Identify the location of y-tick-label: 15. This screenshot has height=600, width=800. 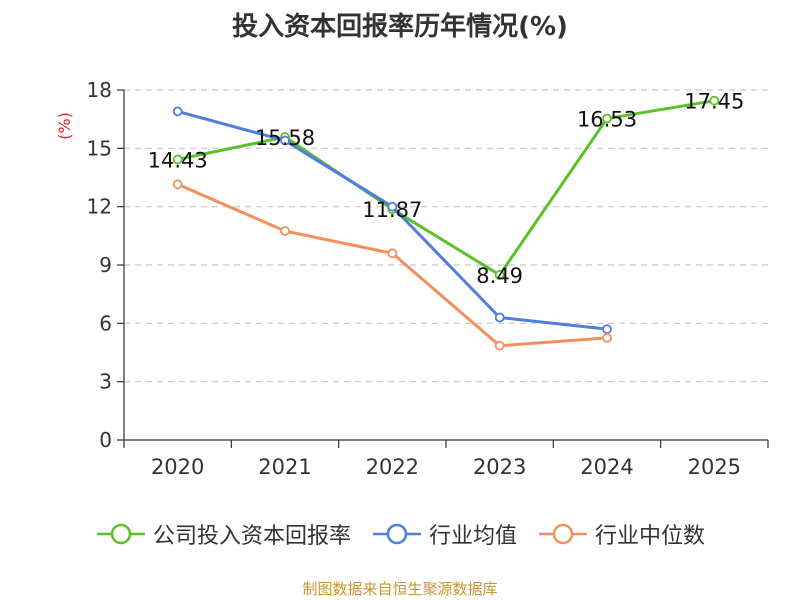
(99, 148).